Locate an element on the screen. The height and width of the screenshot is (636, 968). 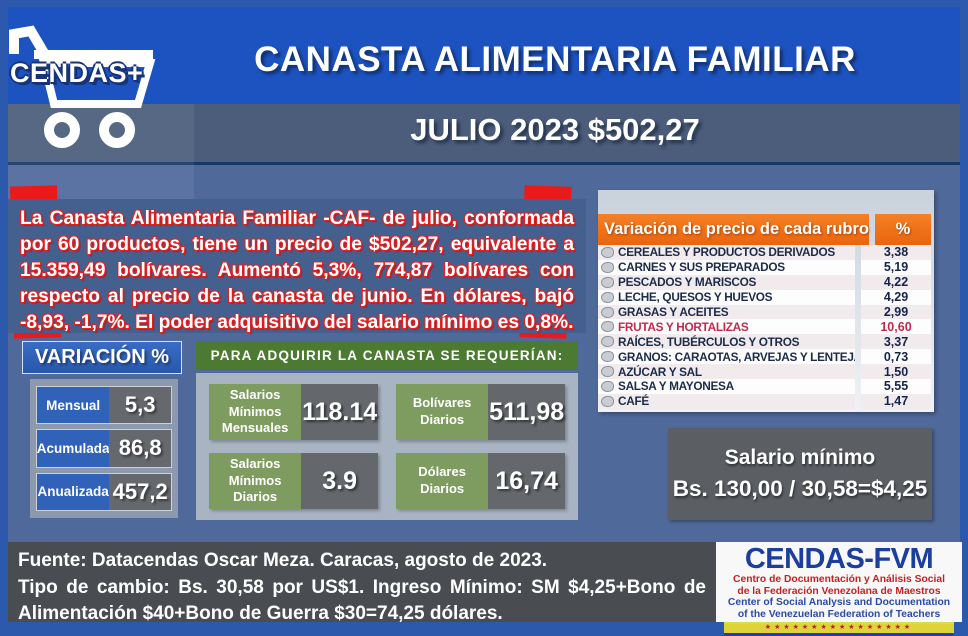
table-row: RAÍCES, TUBÉRCULOS Y OTROS 3,37 is located at coordinates (764, 342).